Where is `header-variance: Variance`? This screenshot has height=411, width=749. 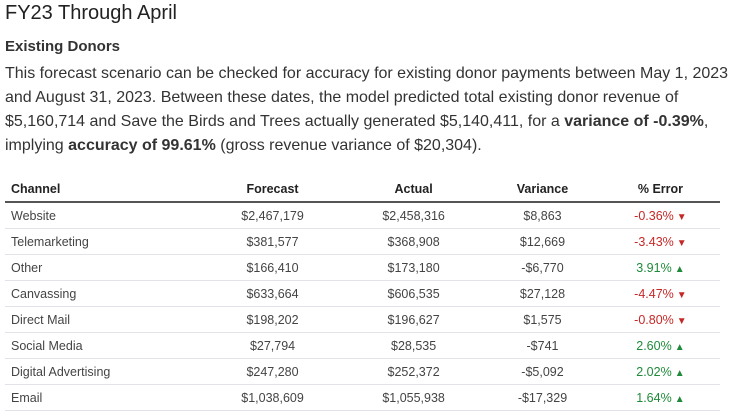
header-variance: Variance is located at coordinates (542, 189).